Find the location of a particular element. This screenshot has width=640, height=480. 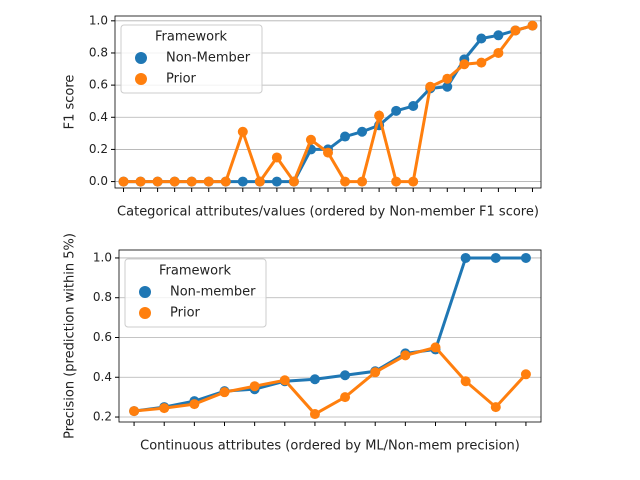

y-tick-label: 0.0 is located at coordinates (98, 181).